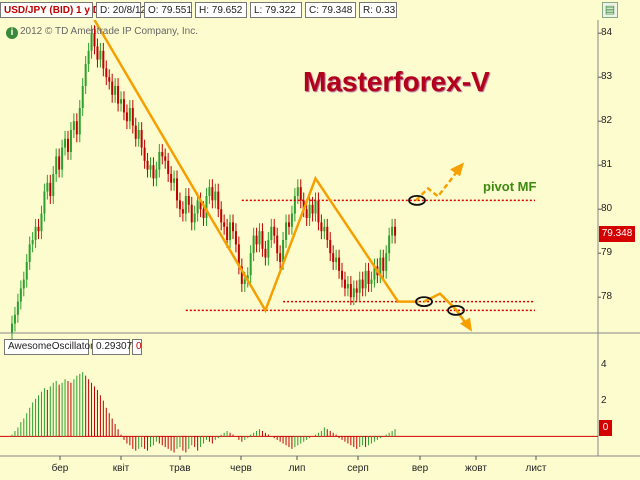  I want to click on open-value: O: 79.551, so click(168, 10).